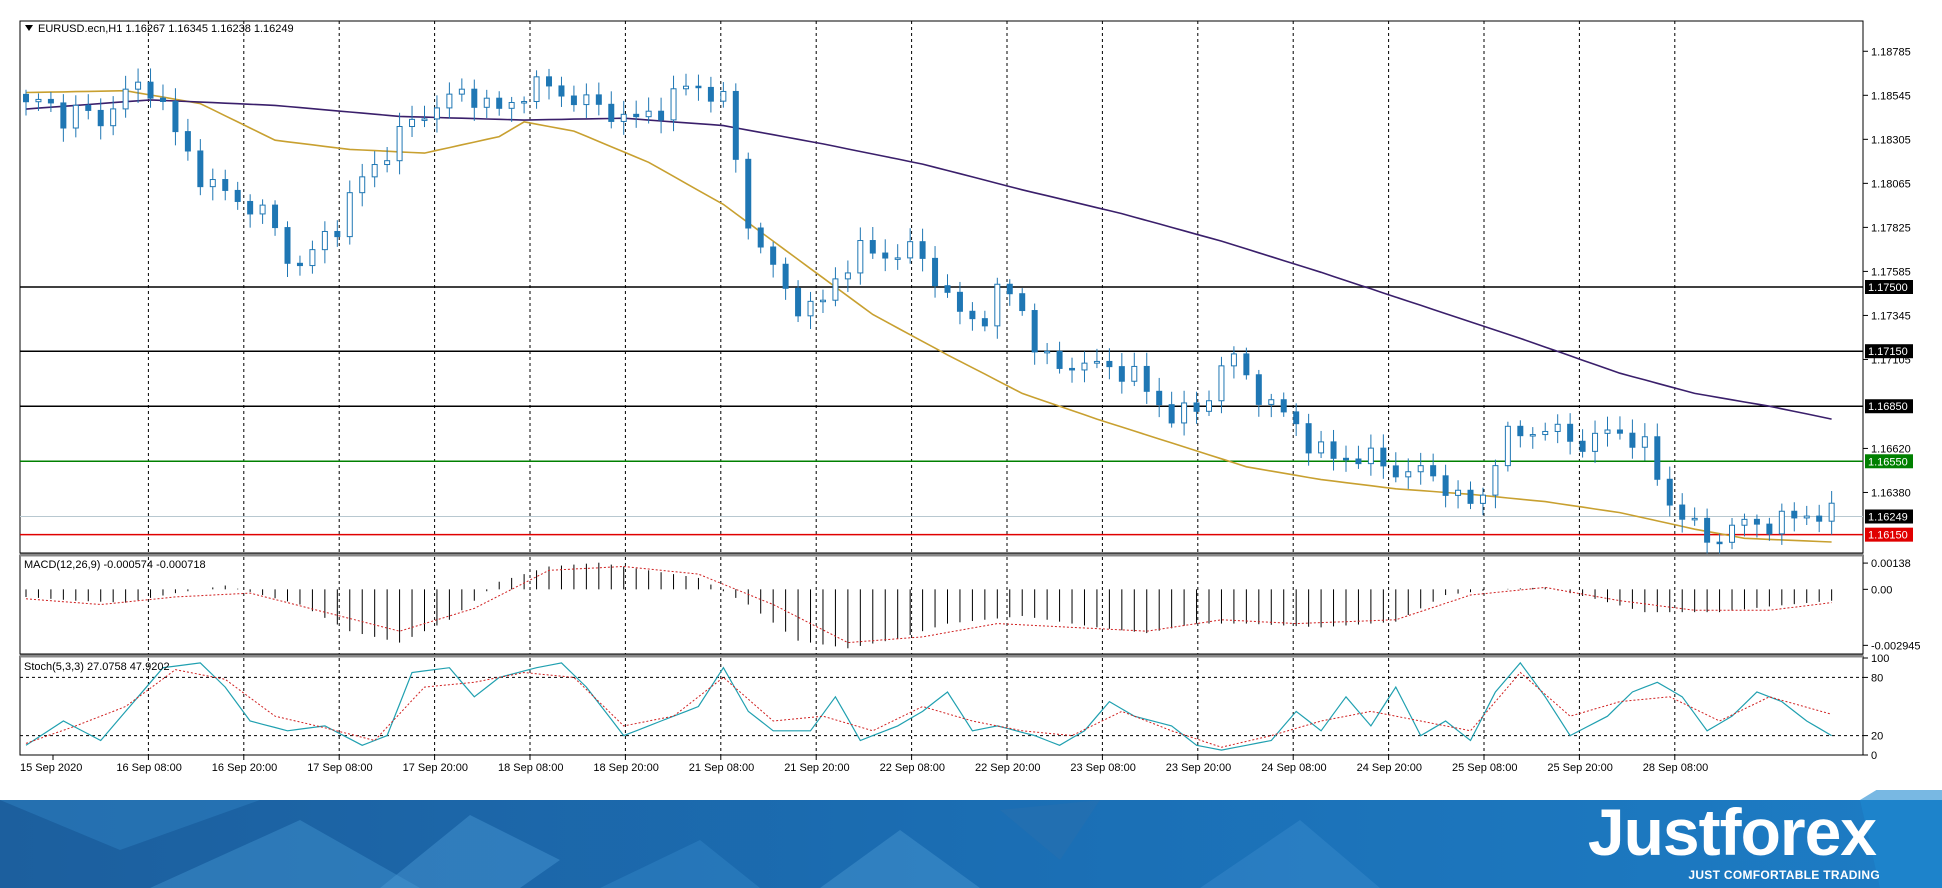 This screenshot has width=1942, height=888. Describe the element at coordinates (928, 604) in the screenshot. I see `macd-signal-line` at that location.